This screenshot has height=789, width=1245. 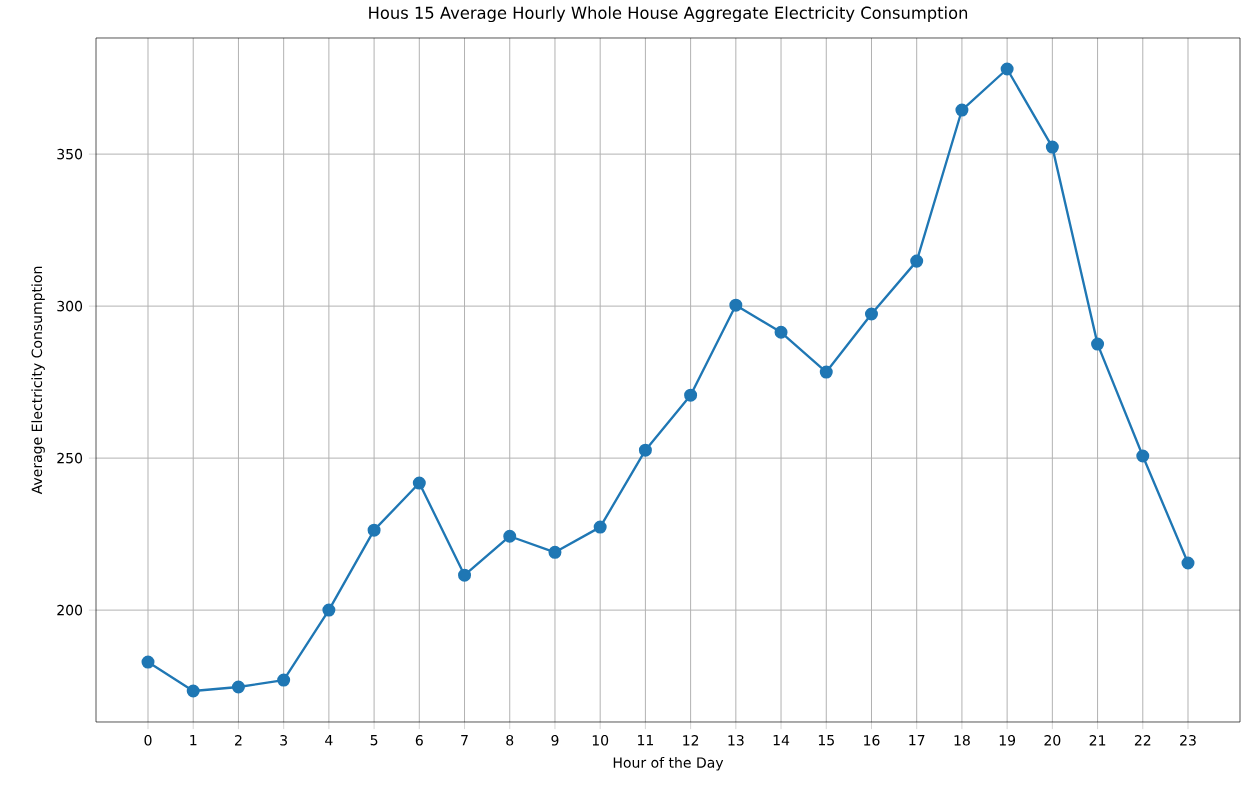 What do you see at coordinates (1052, 740) in the screenshot?
I see `x-tick-label: 20` at bounding box center [1052, 740].